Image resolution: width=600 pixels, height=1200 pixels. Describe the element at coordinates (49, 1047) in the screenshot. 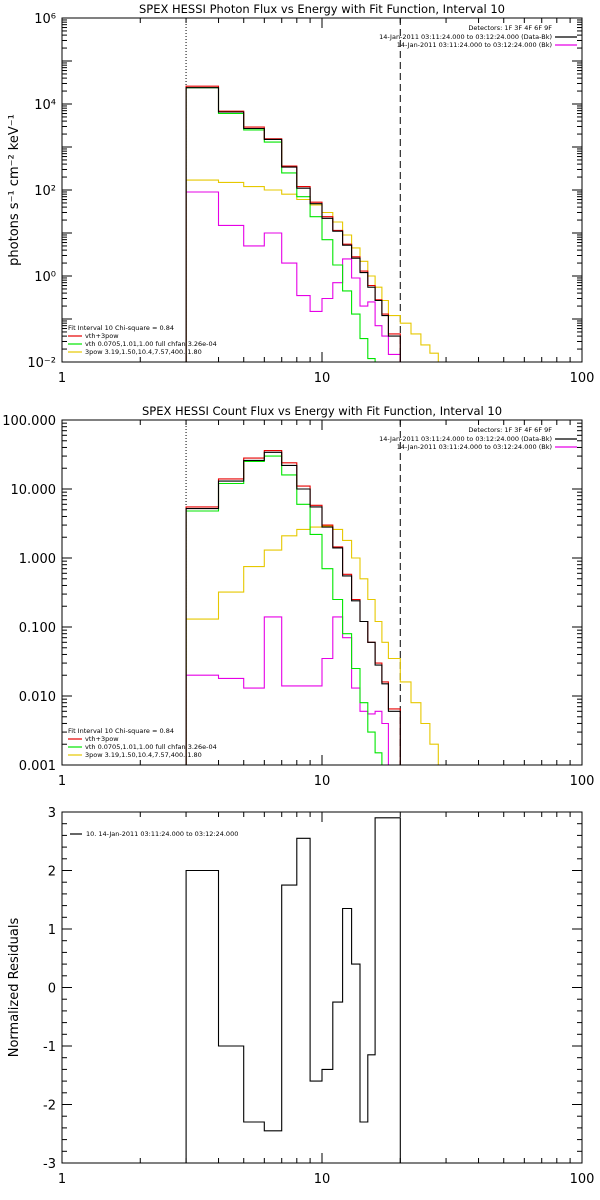

I see `y-tick-label: -1` at that location.